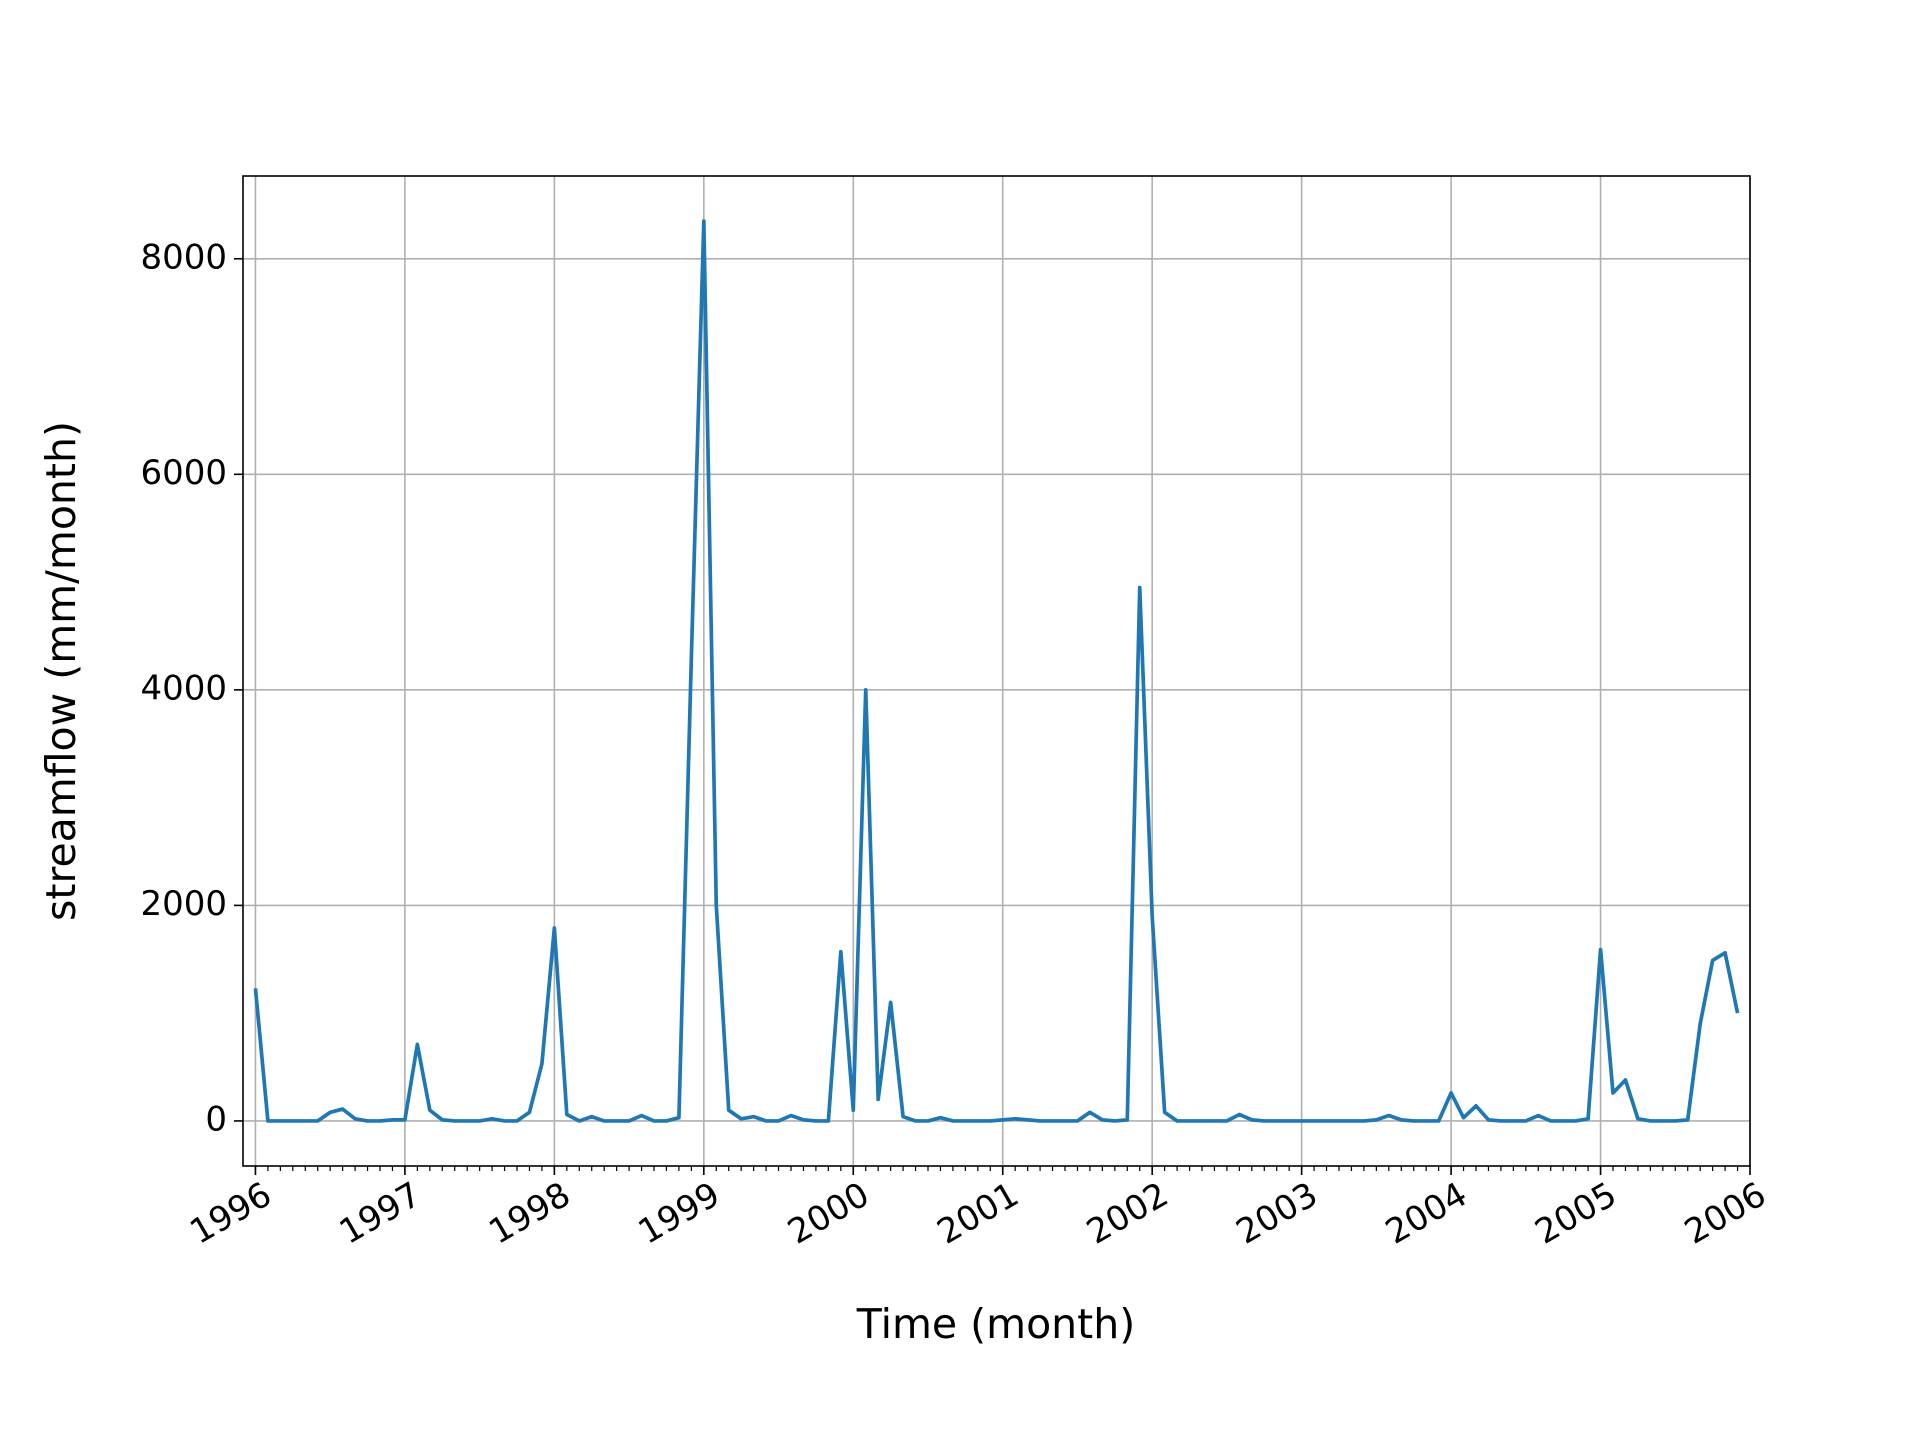  What do you see at coordinates (1725, 1214) in the screenshot?
I see `x-tick-label: 2006` at bounding box center [1725, 1214].